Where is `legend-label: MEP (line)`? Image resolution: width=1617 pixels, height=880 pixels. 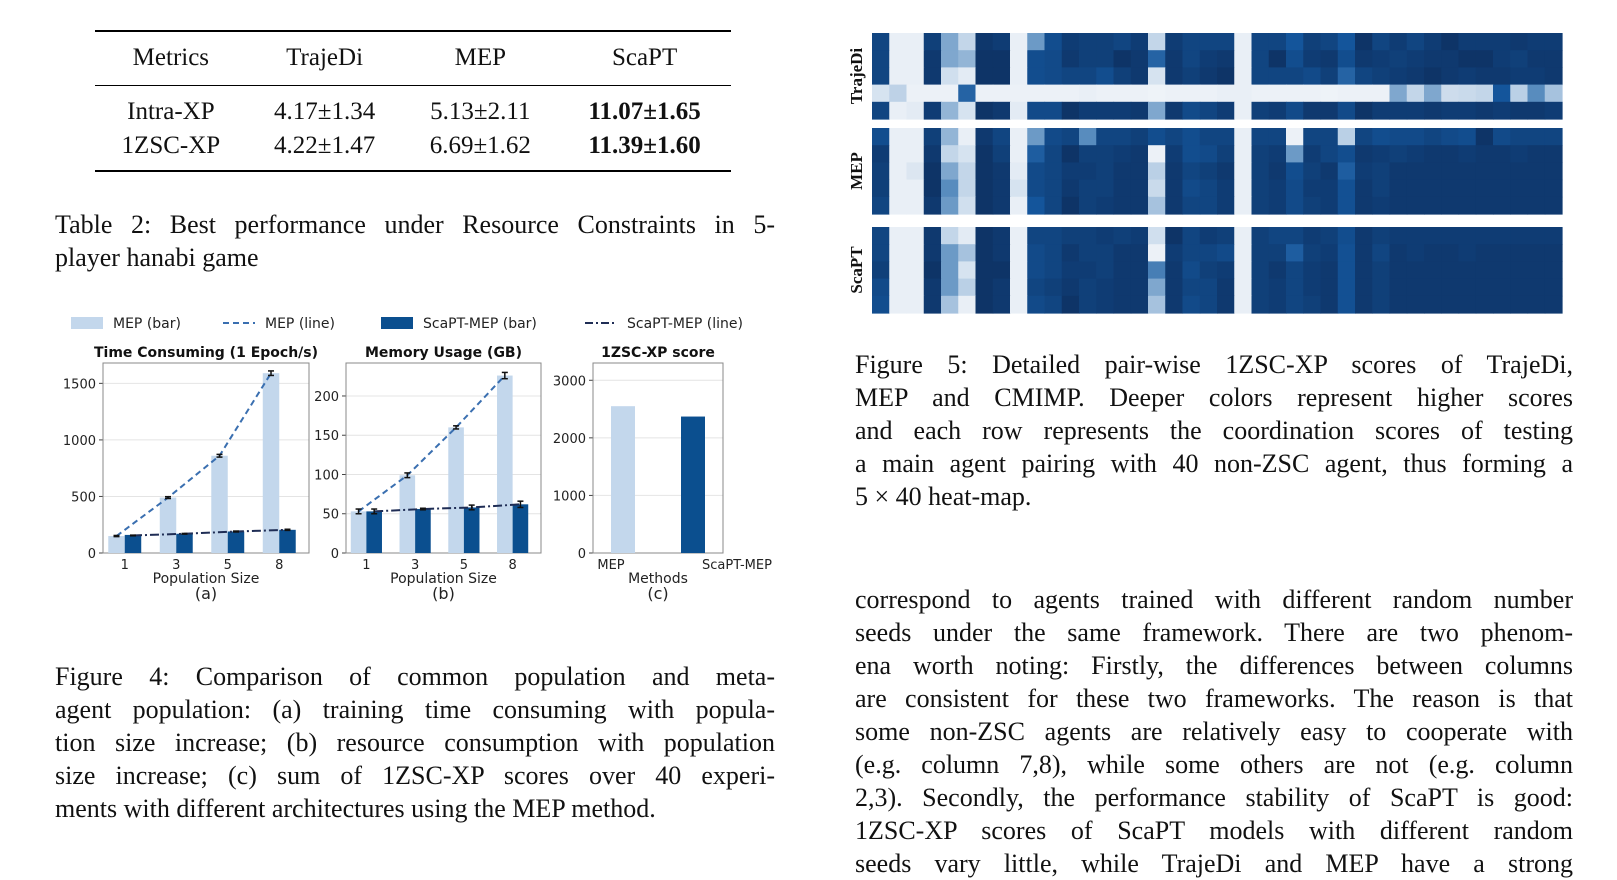 legend-label: MEP (line) is located at coordinates (300, 324).